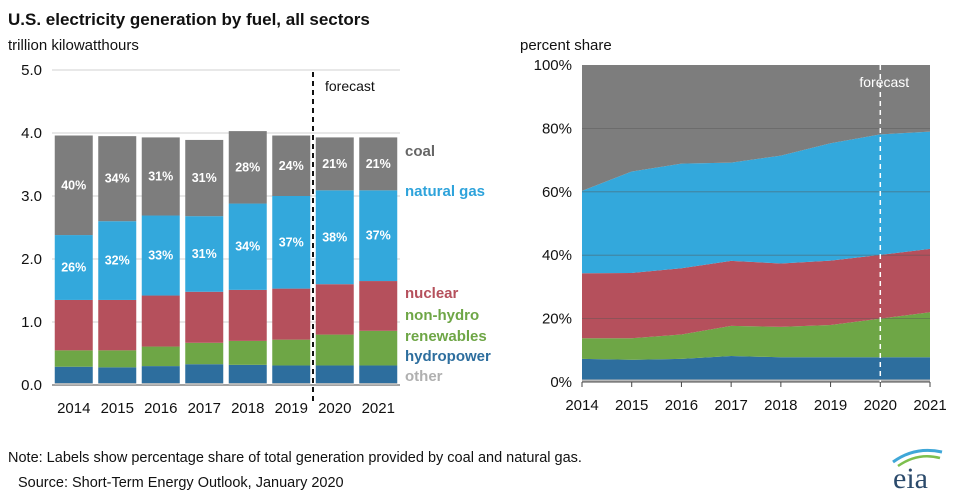 Image resolution: width=960 pixels, height=495 pixels. What do you see at coordinates (73, 267) in the screenshot?
I see `bar-segment-natural-gas-2014` at bounding box center [73, 267].